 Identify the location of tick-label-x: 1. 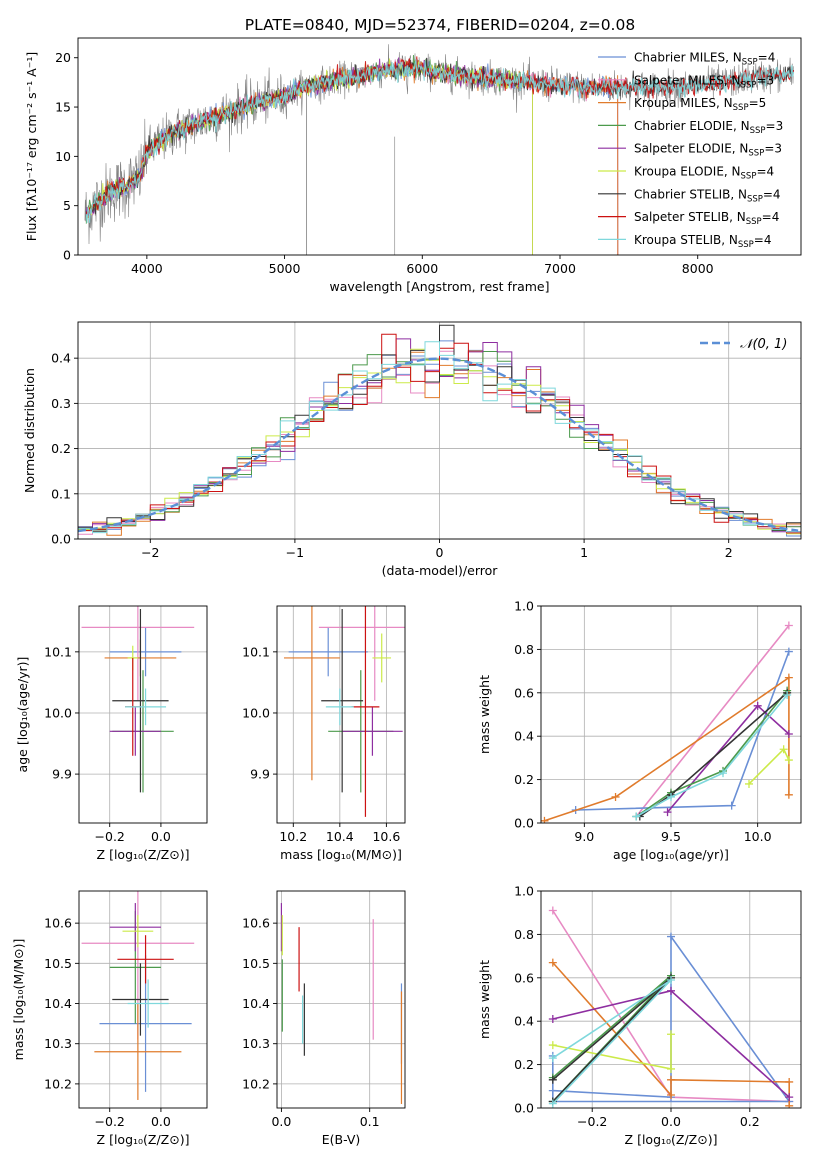
(584, 552).